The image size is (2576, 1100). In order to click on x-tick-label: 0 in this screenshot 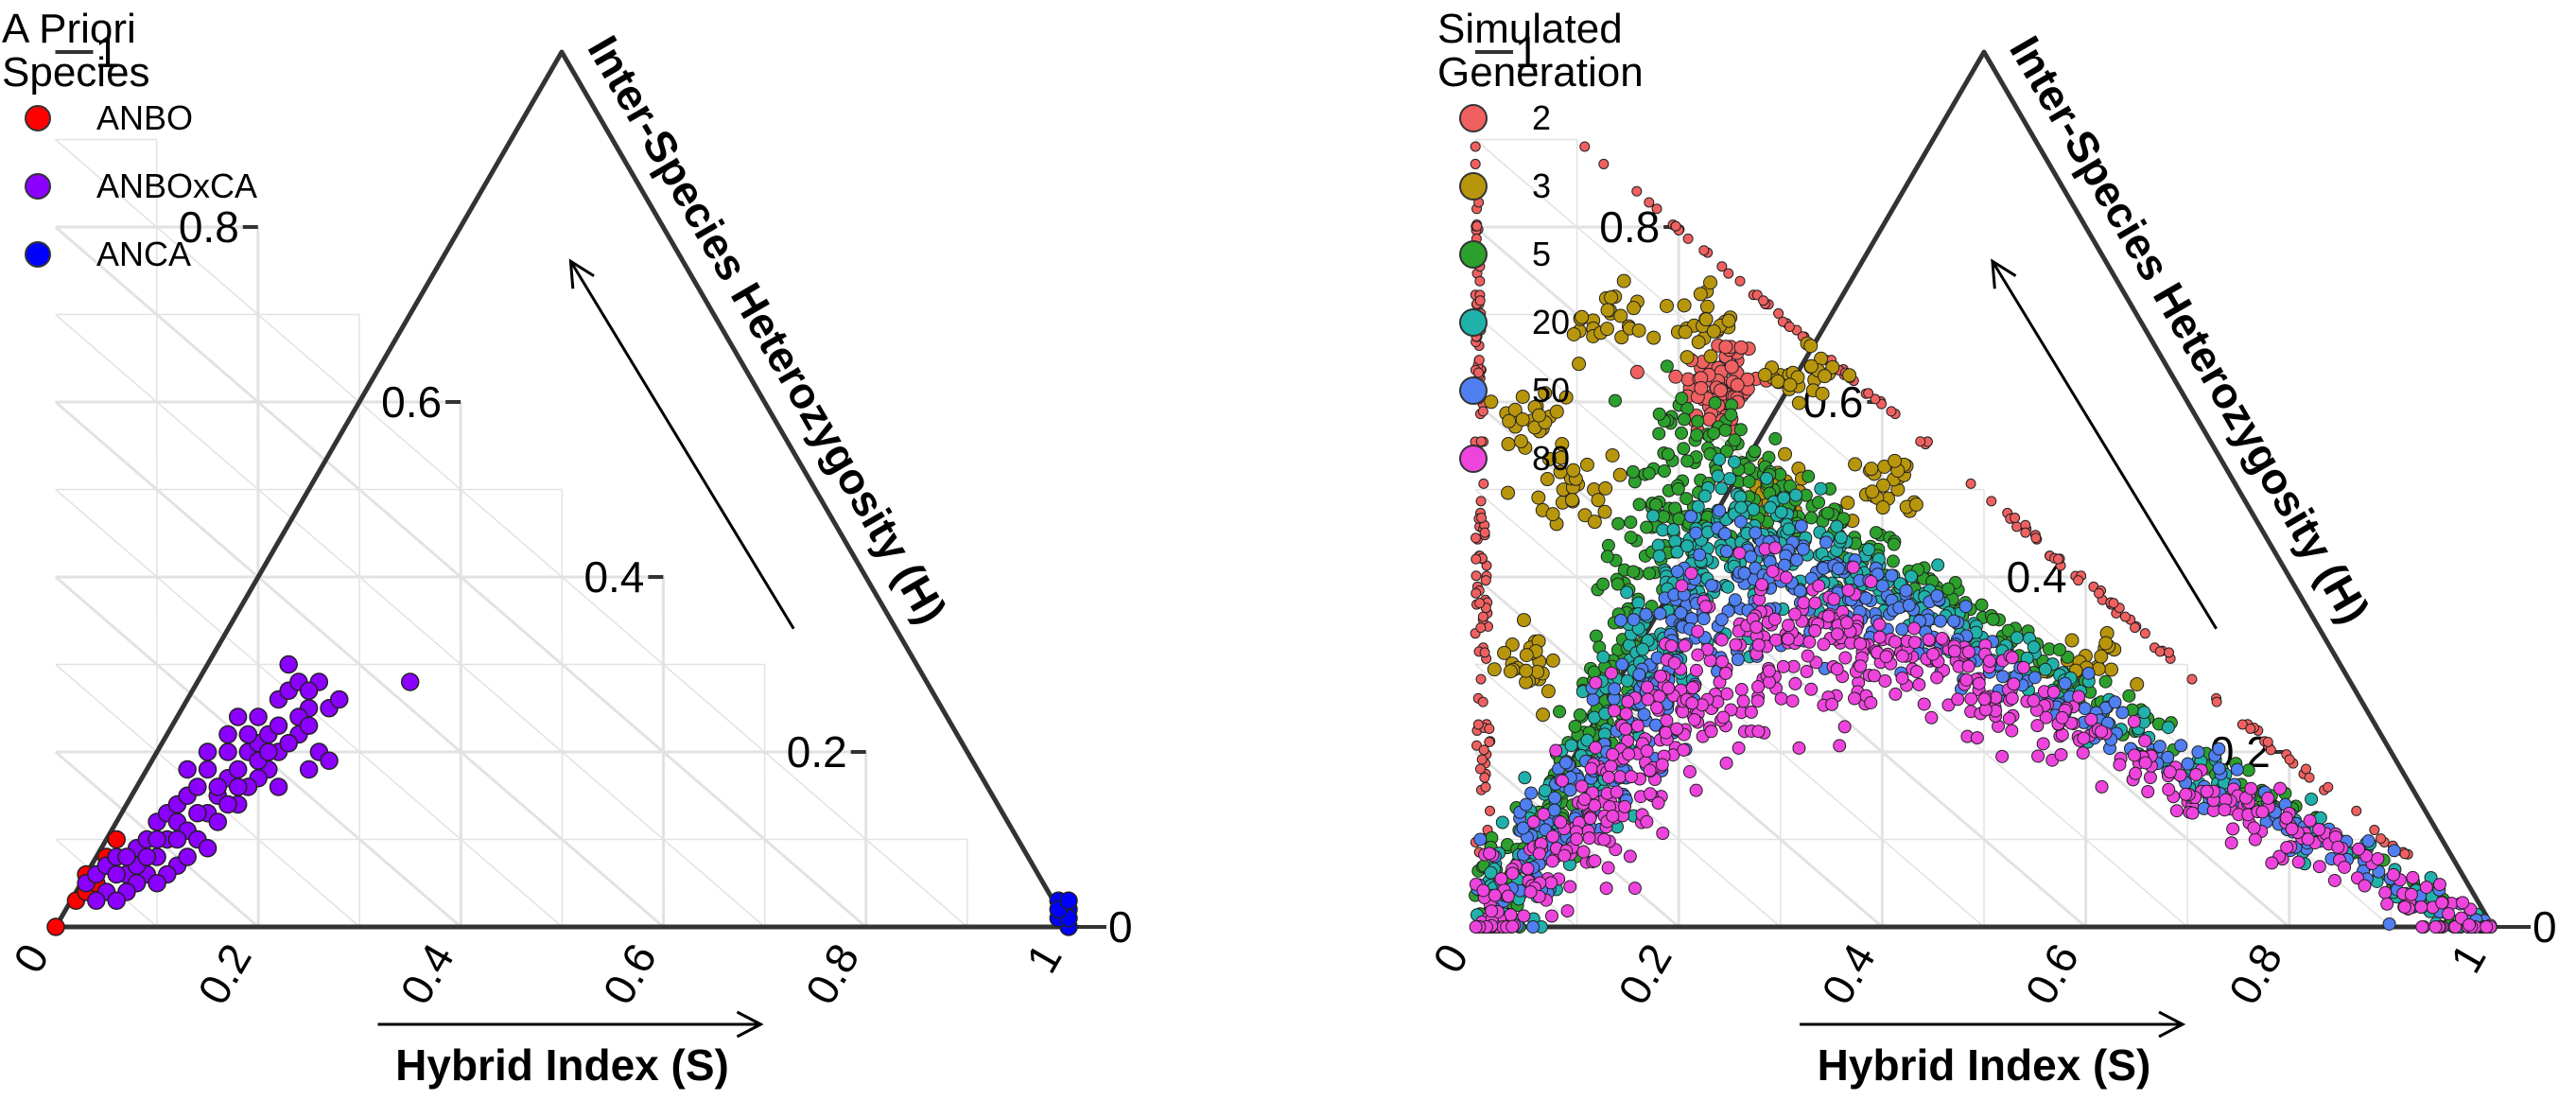, I will do `click(1450, 958)`.